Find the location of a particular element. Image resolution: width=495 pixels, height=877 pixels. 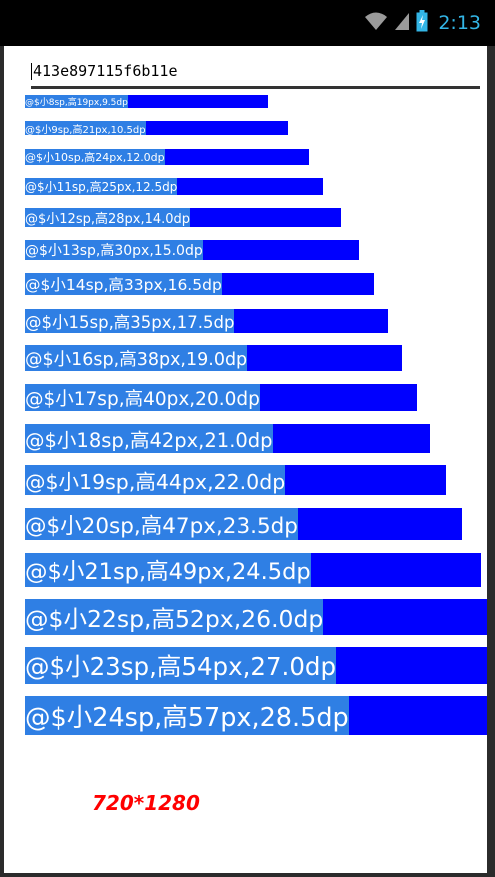

text-size-bar: @$小16sp,高38px,19.0dp is located at coordinates (213, 358).